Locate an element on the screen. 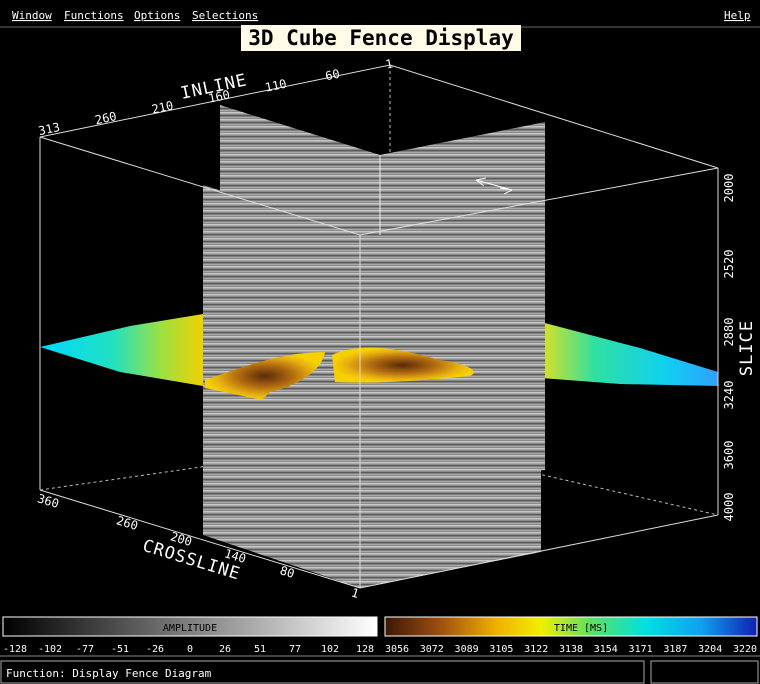  colorbar-tick-label: 3171 is located at coordinates (641, 649).